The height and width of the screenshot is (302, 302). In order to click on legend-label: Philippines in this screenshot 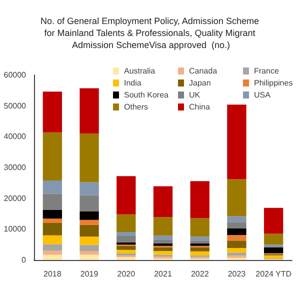, I will do `click(273, 83)`.